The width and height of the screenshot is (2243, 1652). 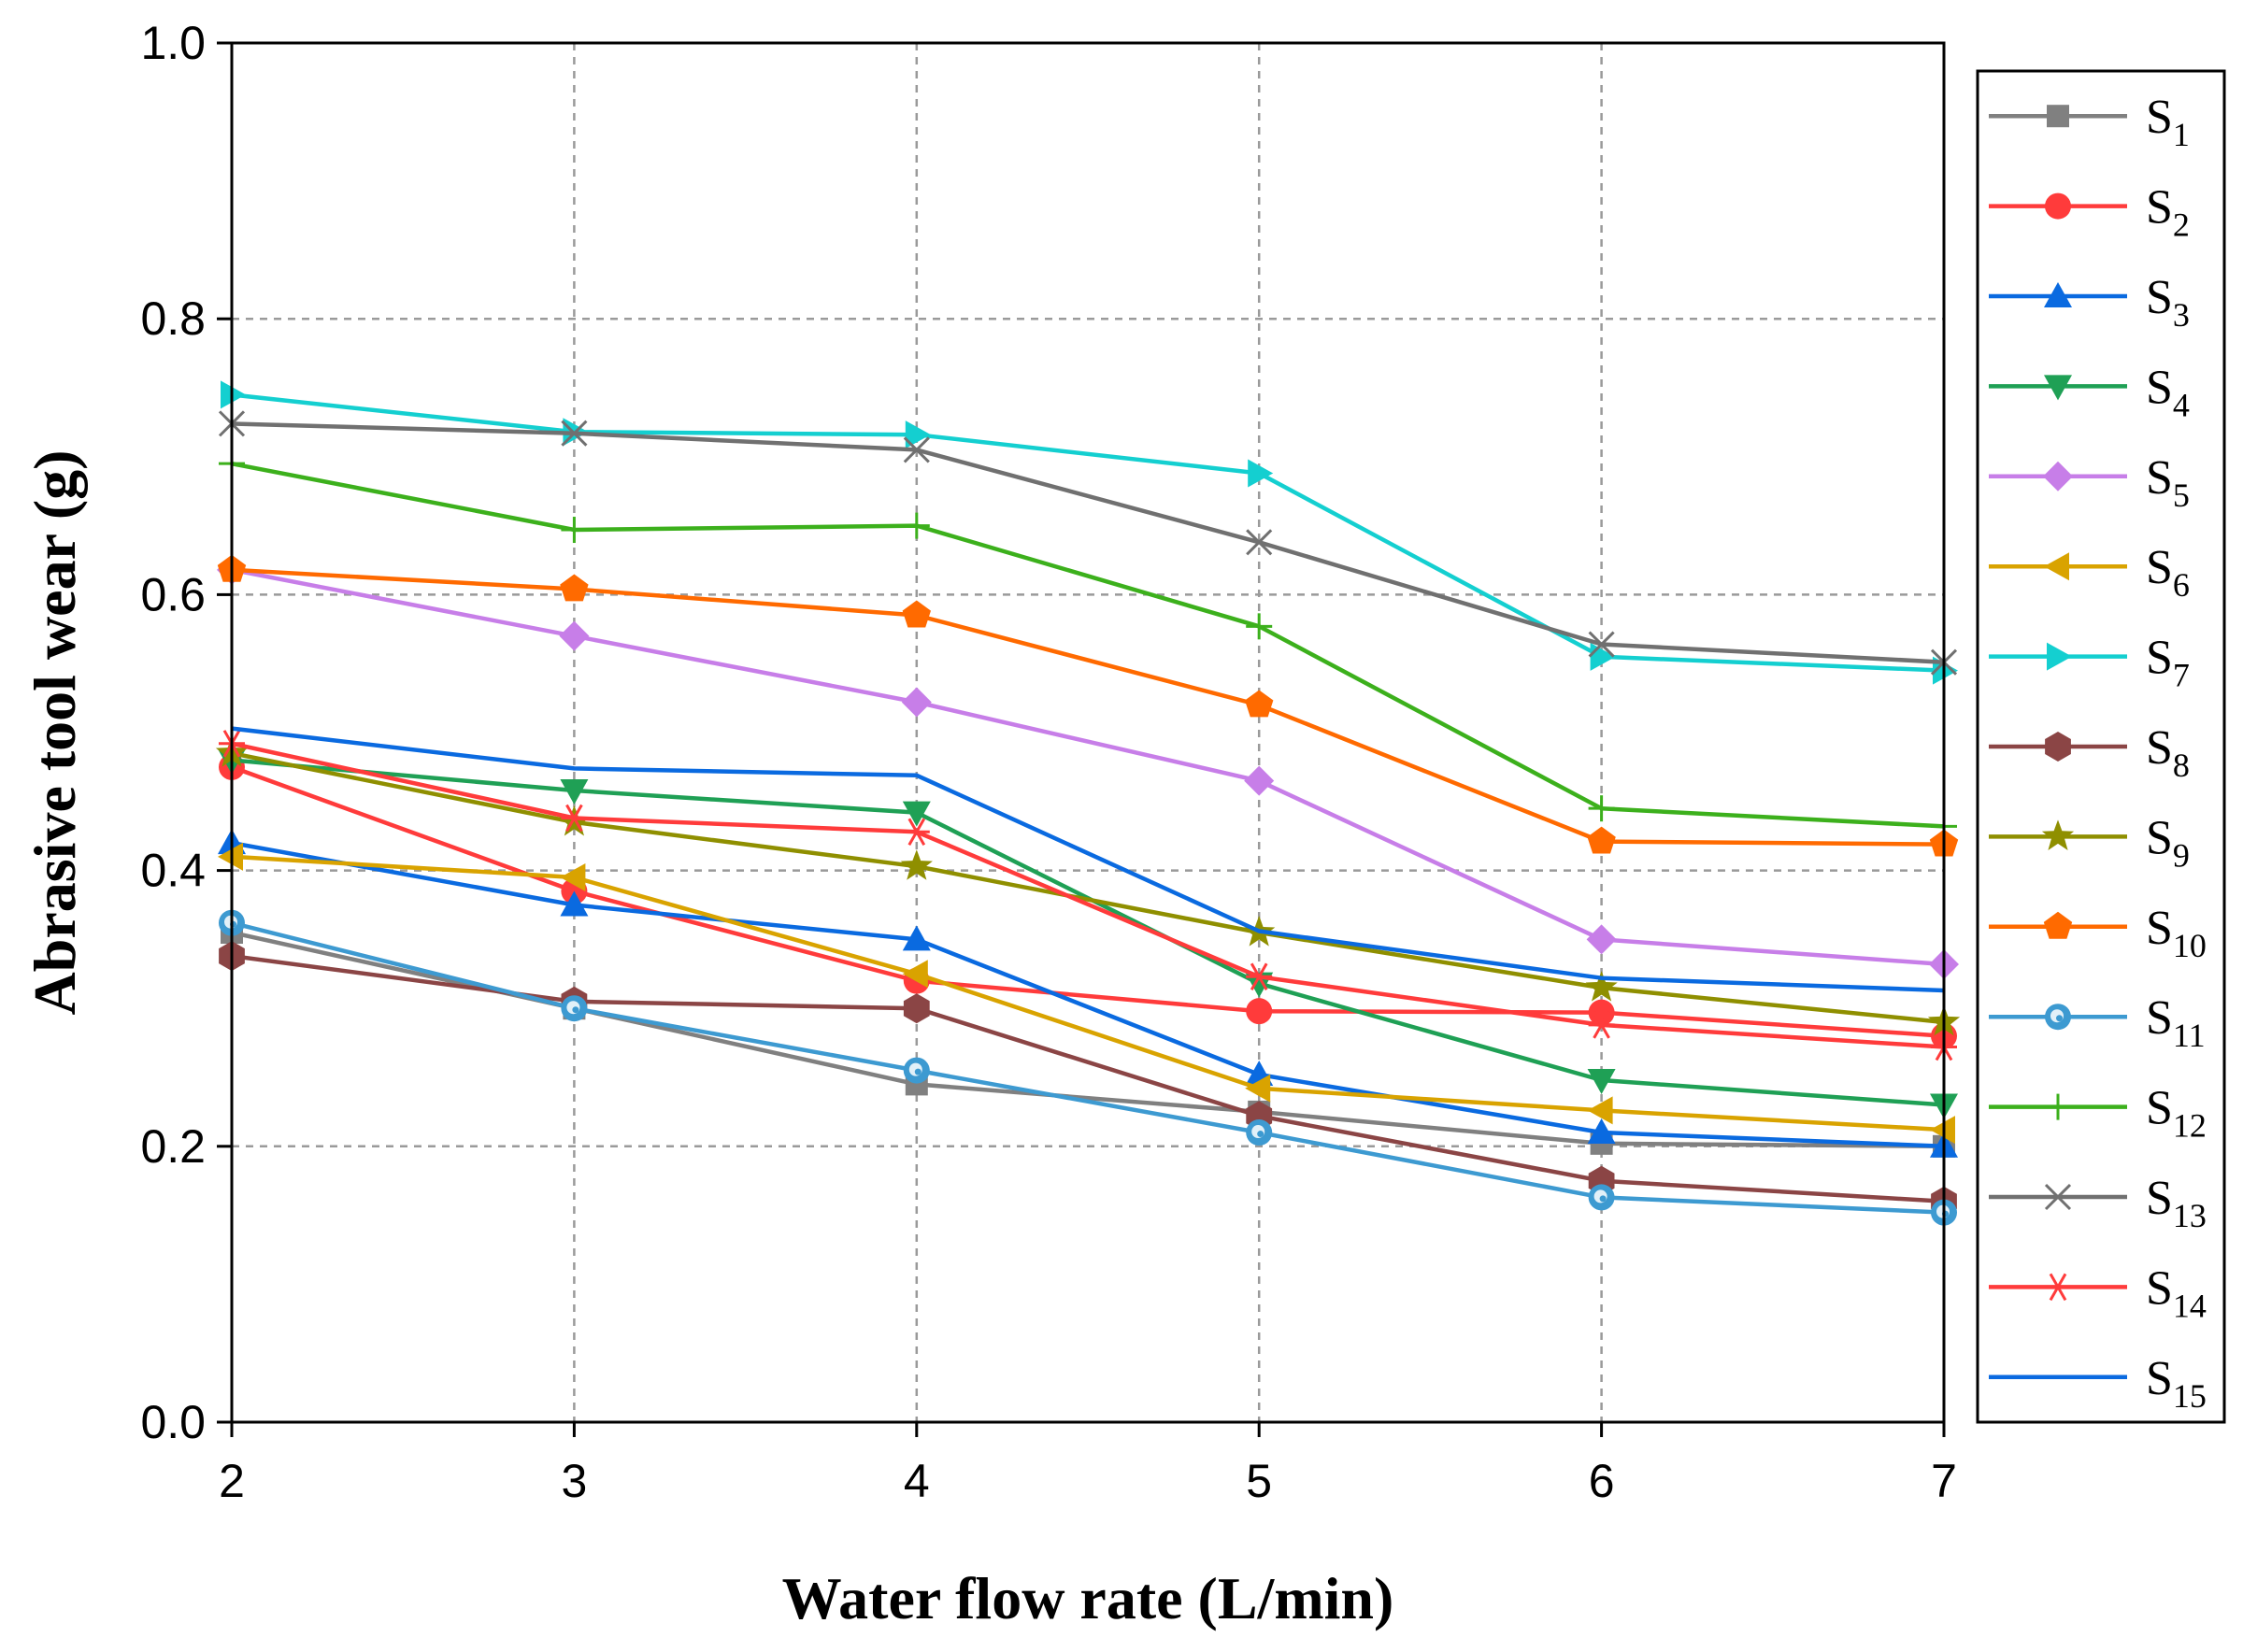 I want to click on y-tick-label: 0.2, so click(x=173, y=1146).